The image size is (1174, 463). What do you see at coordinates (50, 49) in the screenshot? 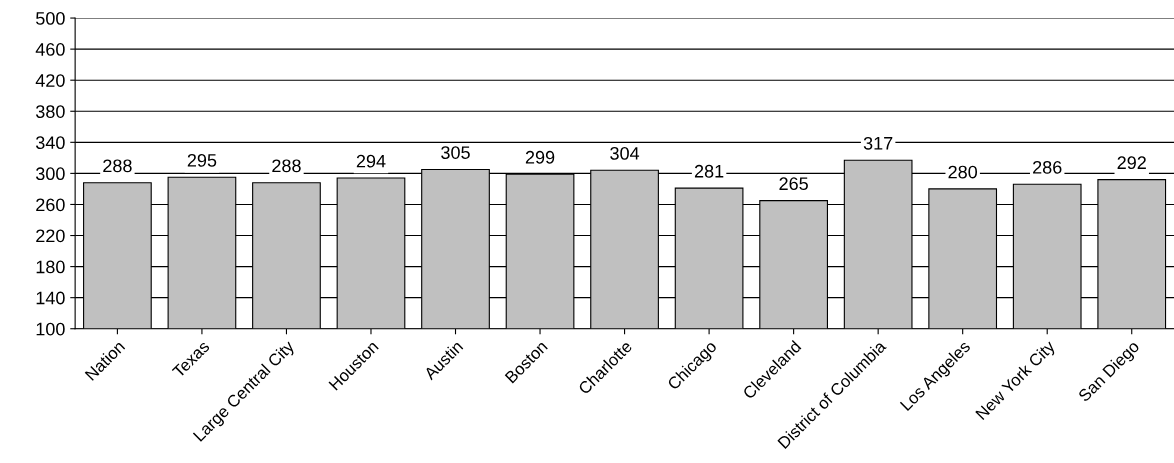
I see `y-tick-label: 460` at bounding box center [50, 49].